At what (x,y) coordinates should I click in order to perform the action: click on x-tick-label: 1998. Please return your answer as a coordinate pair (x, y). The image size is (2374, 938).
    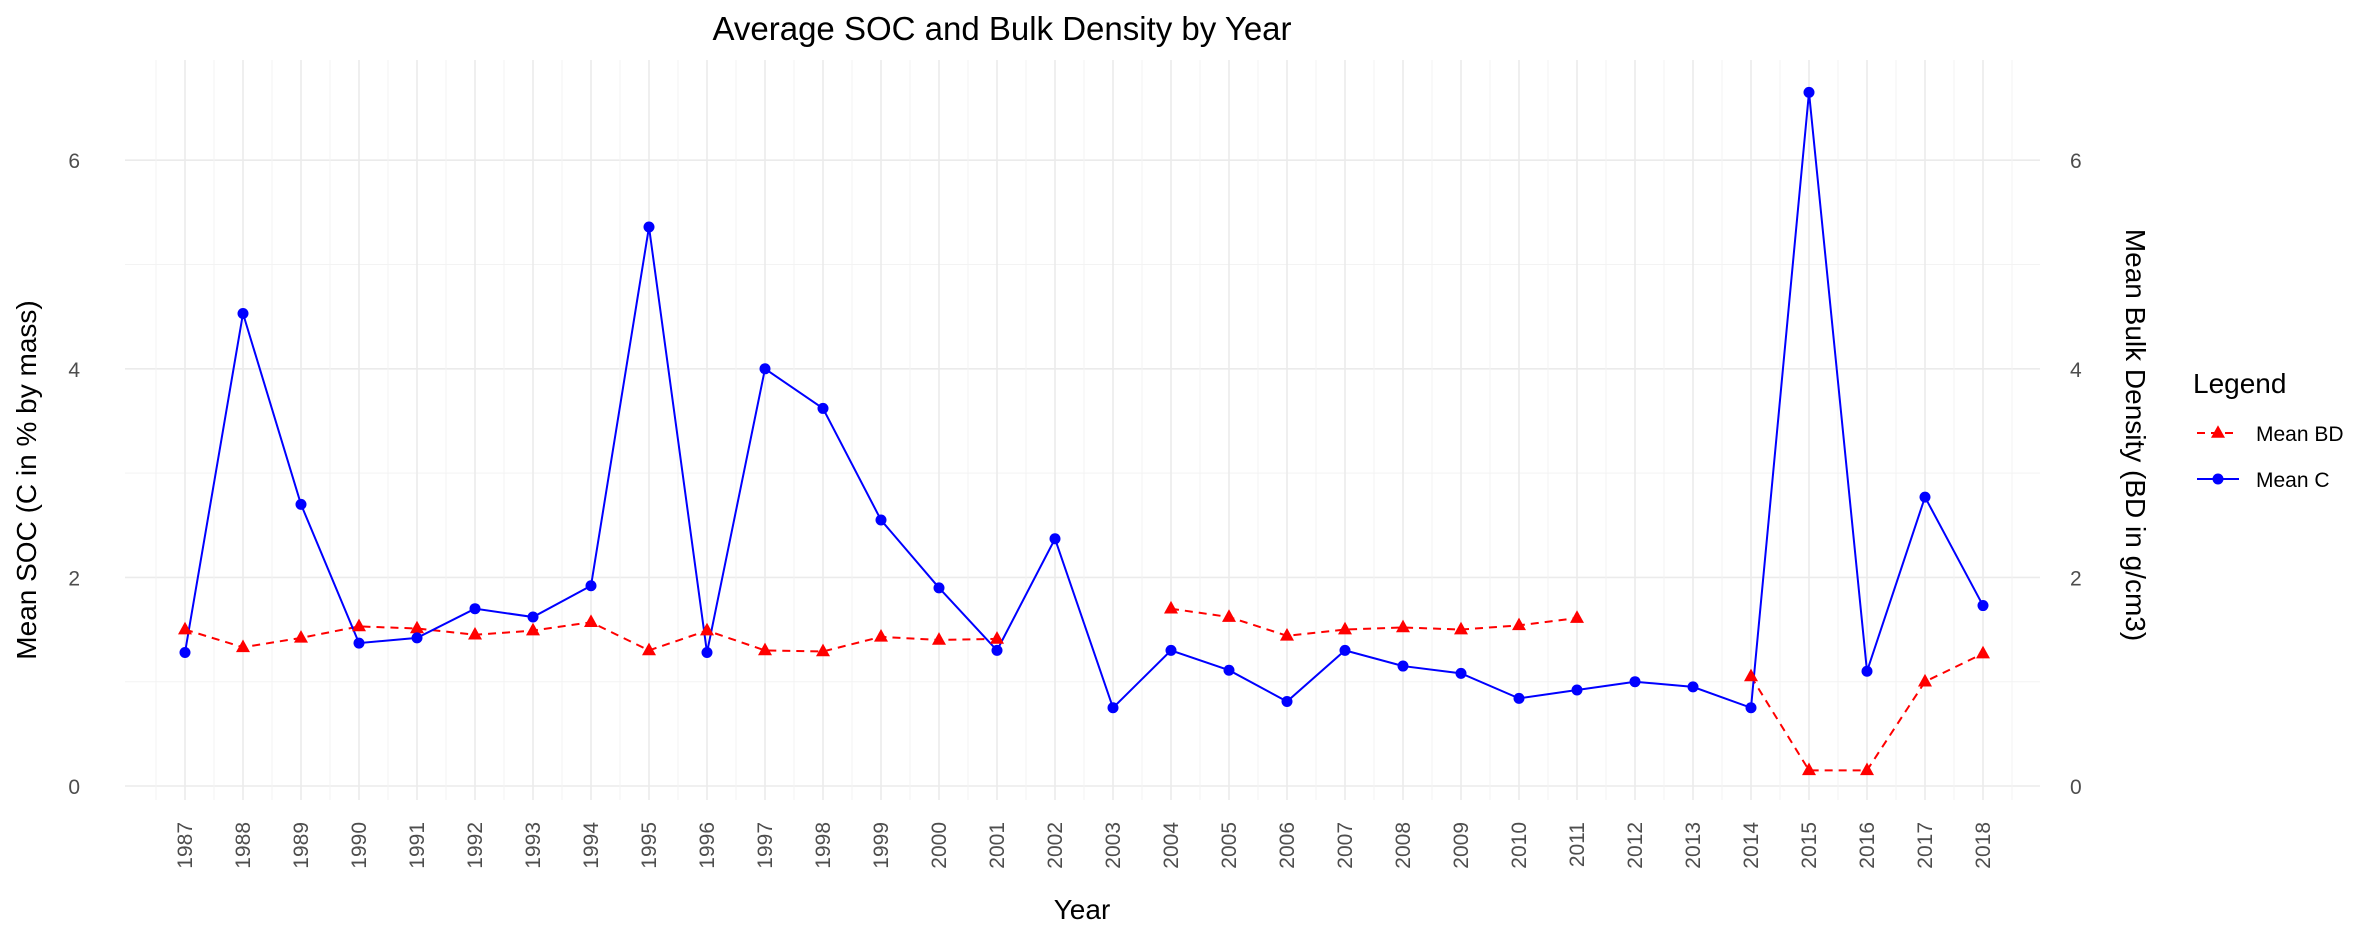
    Looking at the image, I should click on (823, 845).